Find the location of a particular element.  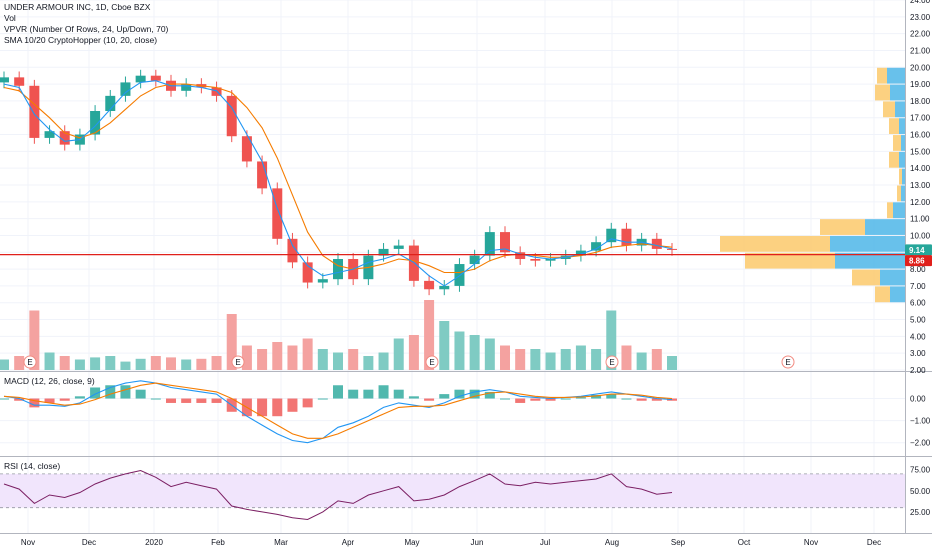

price-tick-label: 3.00 is located at coordinates (918, 353).